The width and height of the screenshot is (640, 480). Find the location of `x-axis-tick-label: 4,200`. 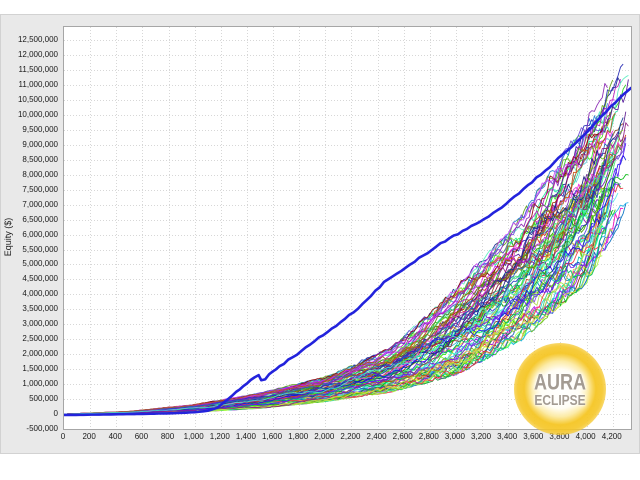

x-axis-tick-label: 4,200 is located at coordinates (611, 436).